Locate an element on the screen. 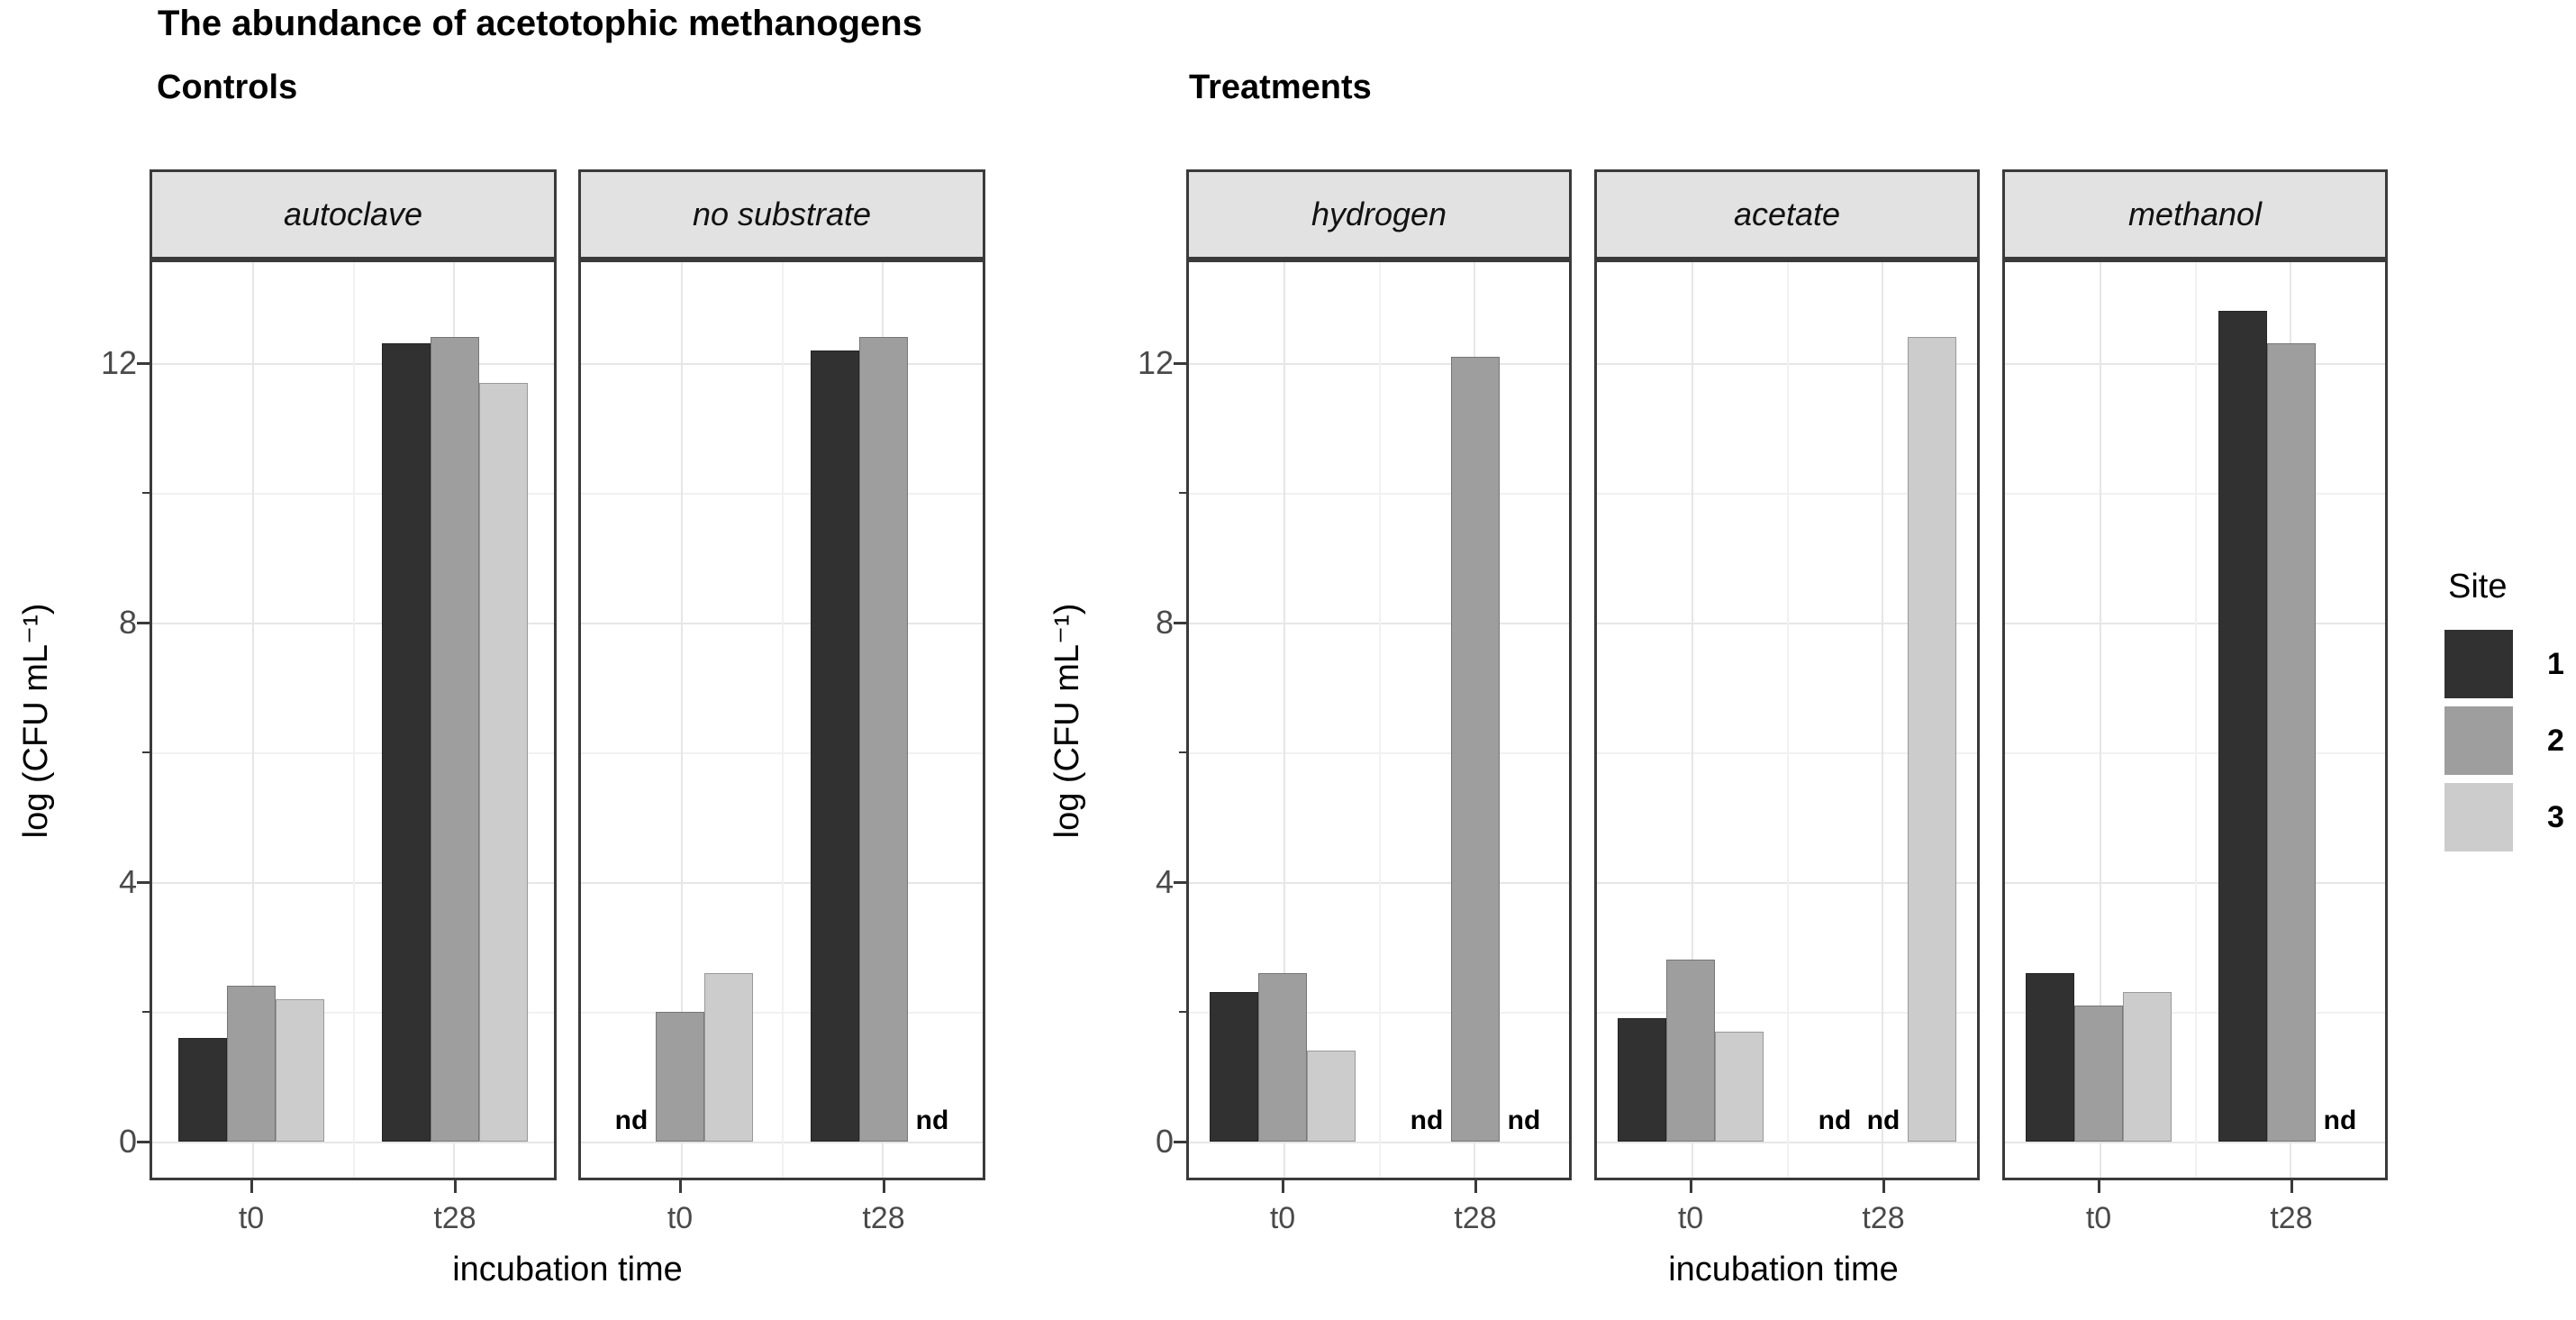 Image resolution: width=2576 pixels, height=1320 pixels. legend-entry-label: 1 is located at coordinates (2555, 663).